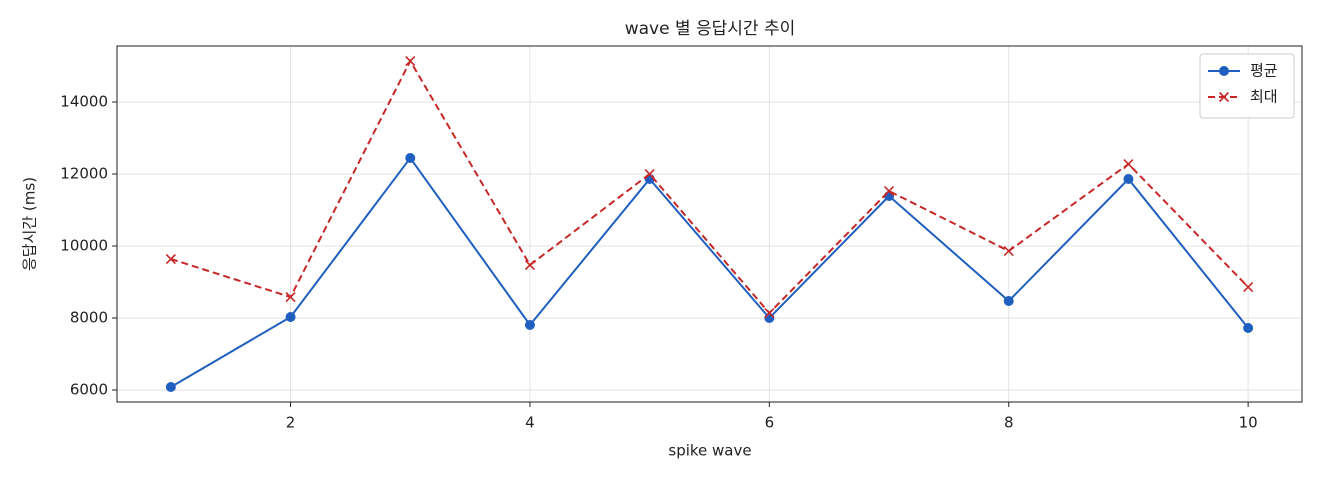 This screenshot has width=1320, height=480. What do you see at coordinates (1264, 97) in the screenshot?
I see `legend-label: 최대` at bounding box center [1264, 97].